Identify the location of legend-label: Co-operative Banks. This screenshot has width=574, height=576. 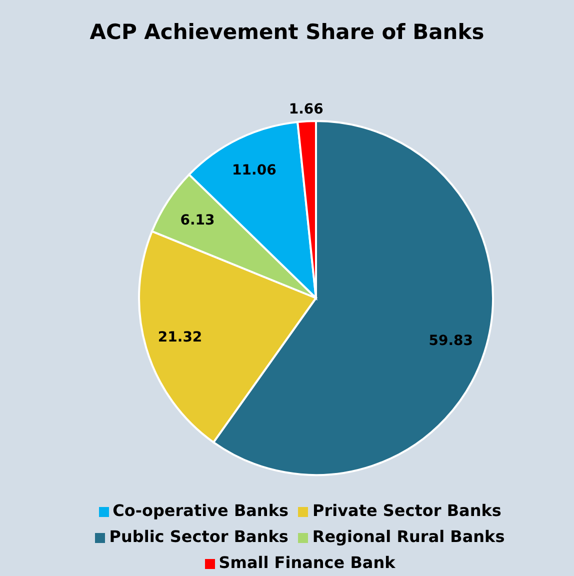
(200, 510).